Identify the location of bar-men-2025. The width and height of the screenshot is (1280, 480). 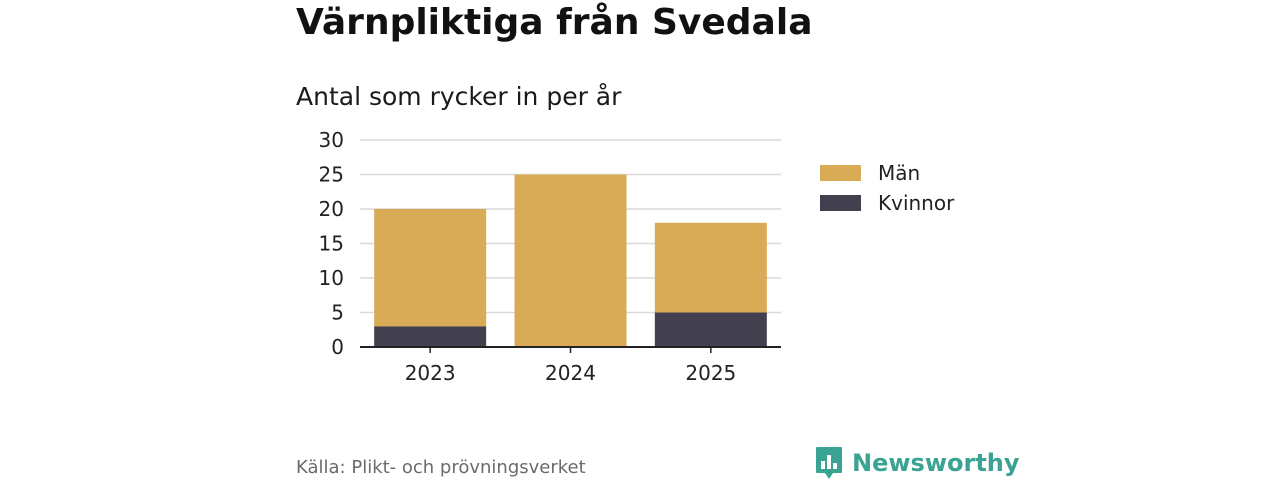
(710, 267).